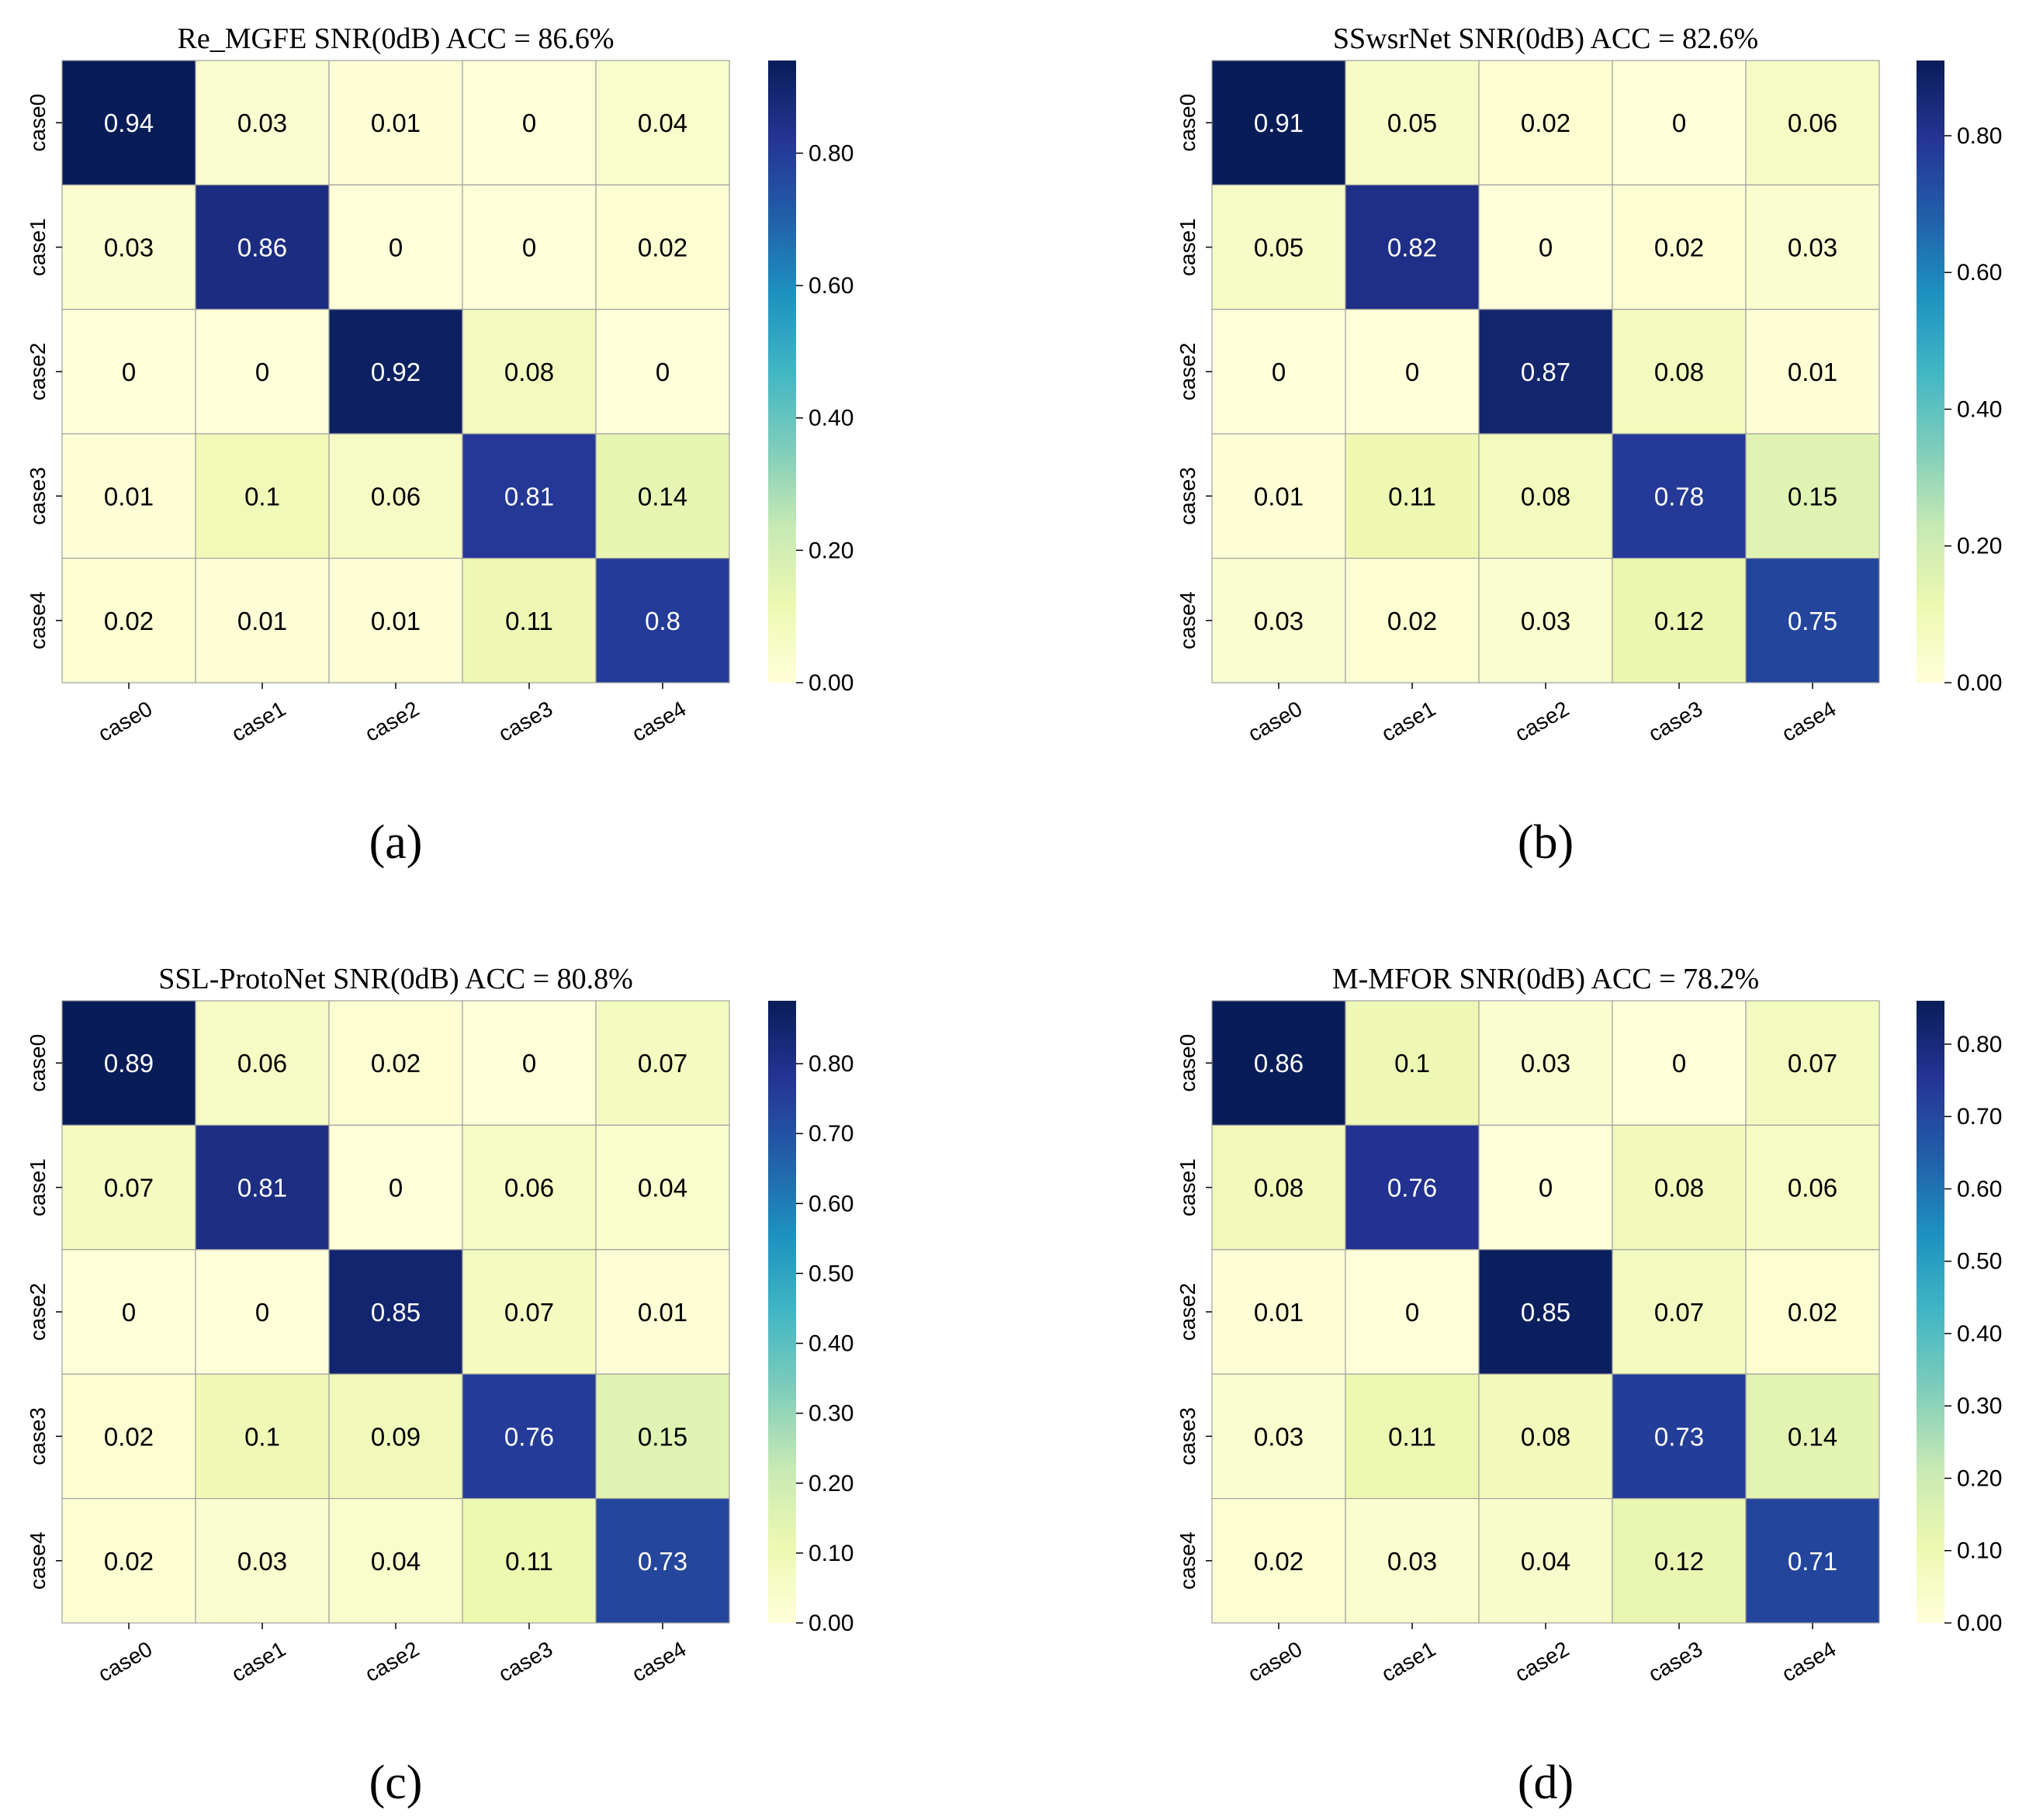 The width and height of the screenshot is (2043, 1820). Describe the element at coordinates (831, 1414) in the screenshot. I see `colorbar-tick-label: 0.30` at that location.